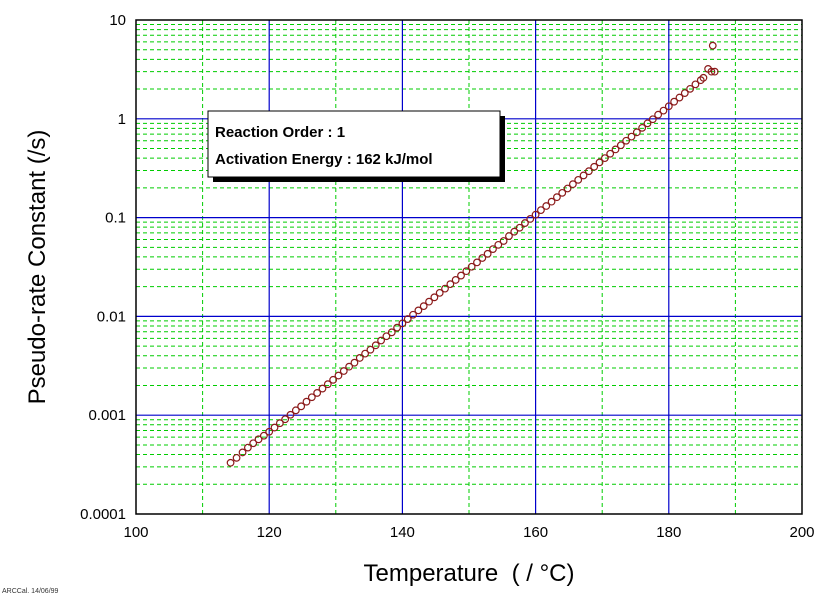 Image resolution: width=819 pixels, height=597 pixels. Describe the element at coordinates (469, 573) in the screenshot. I see `x-axis-title: Temperature ( / °C)` at that location.